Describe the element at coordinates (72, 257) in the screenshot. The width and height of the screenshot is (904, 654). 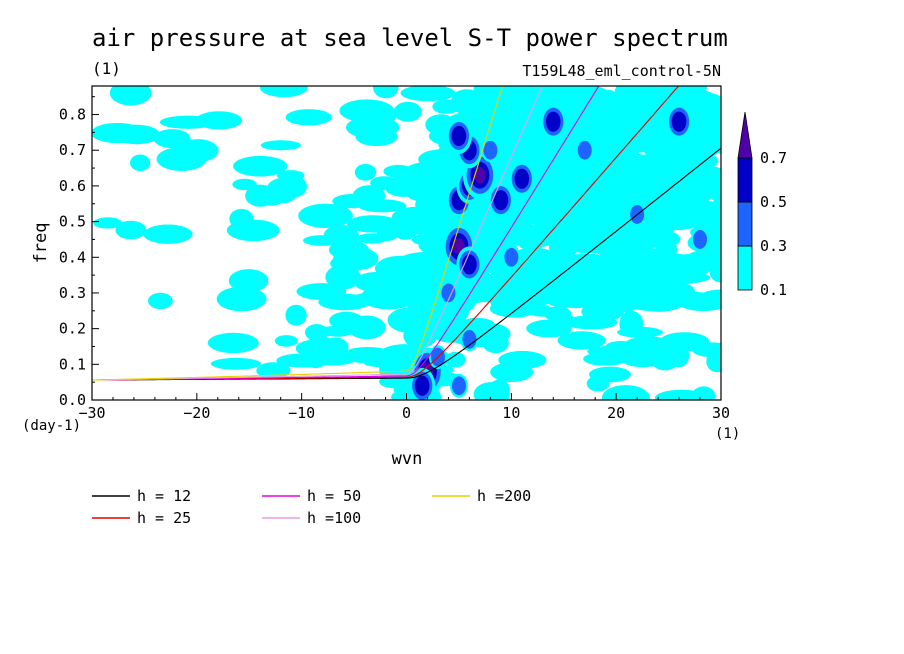
I see `y-tick-label-4: 0.4` at that location.